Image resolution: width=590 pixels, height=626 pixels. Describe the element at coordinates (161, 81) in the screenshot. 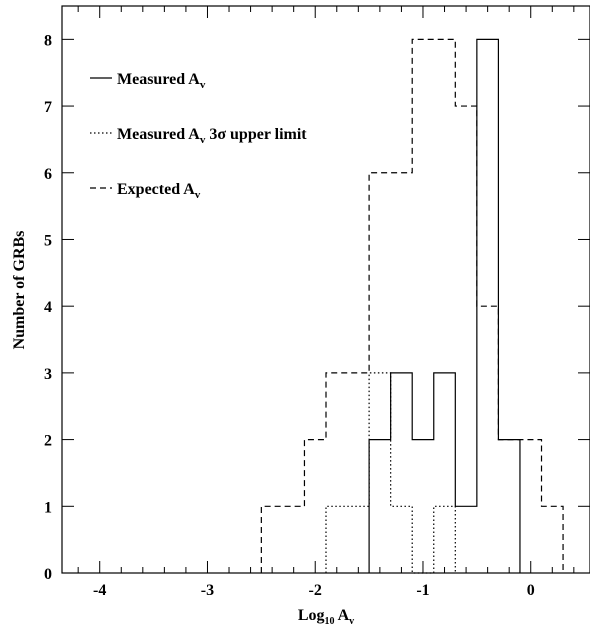

I see `legend-label-measured: Measured Av` at that location.